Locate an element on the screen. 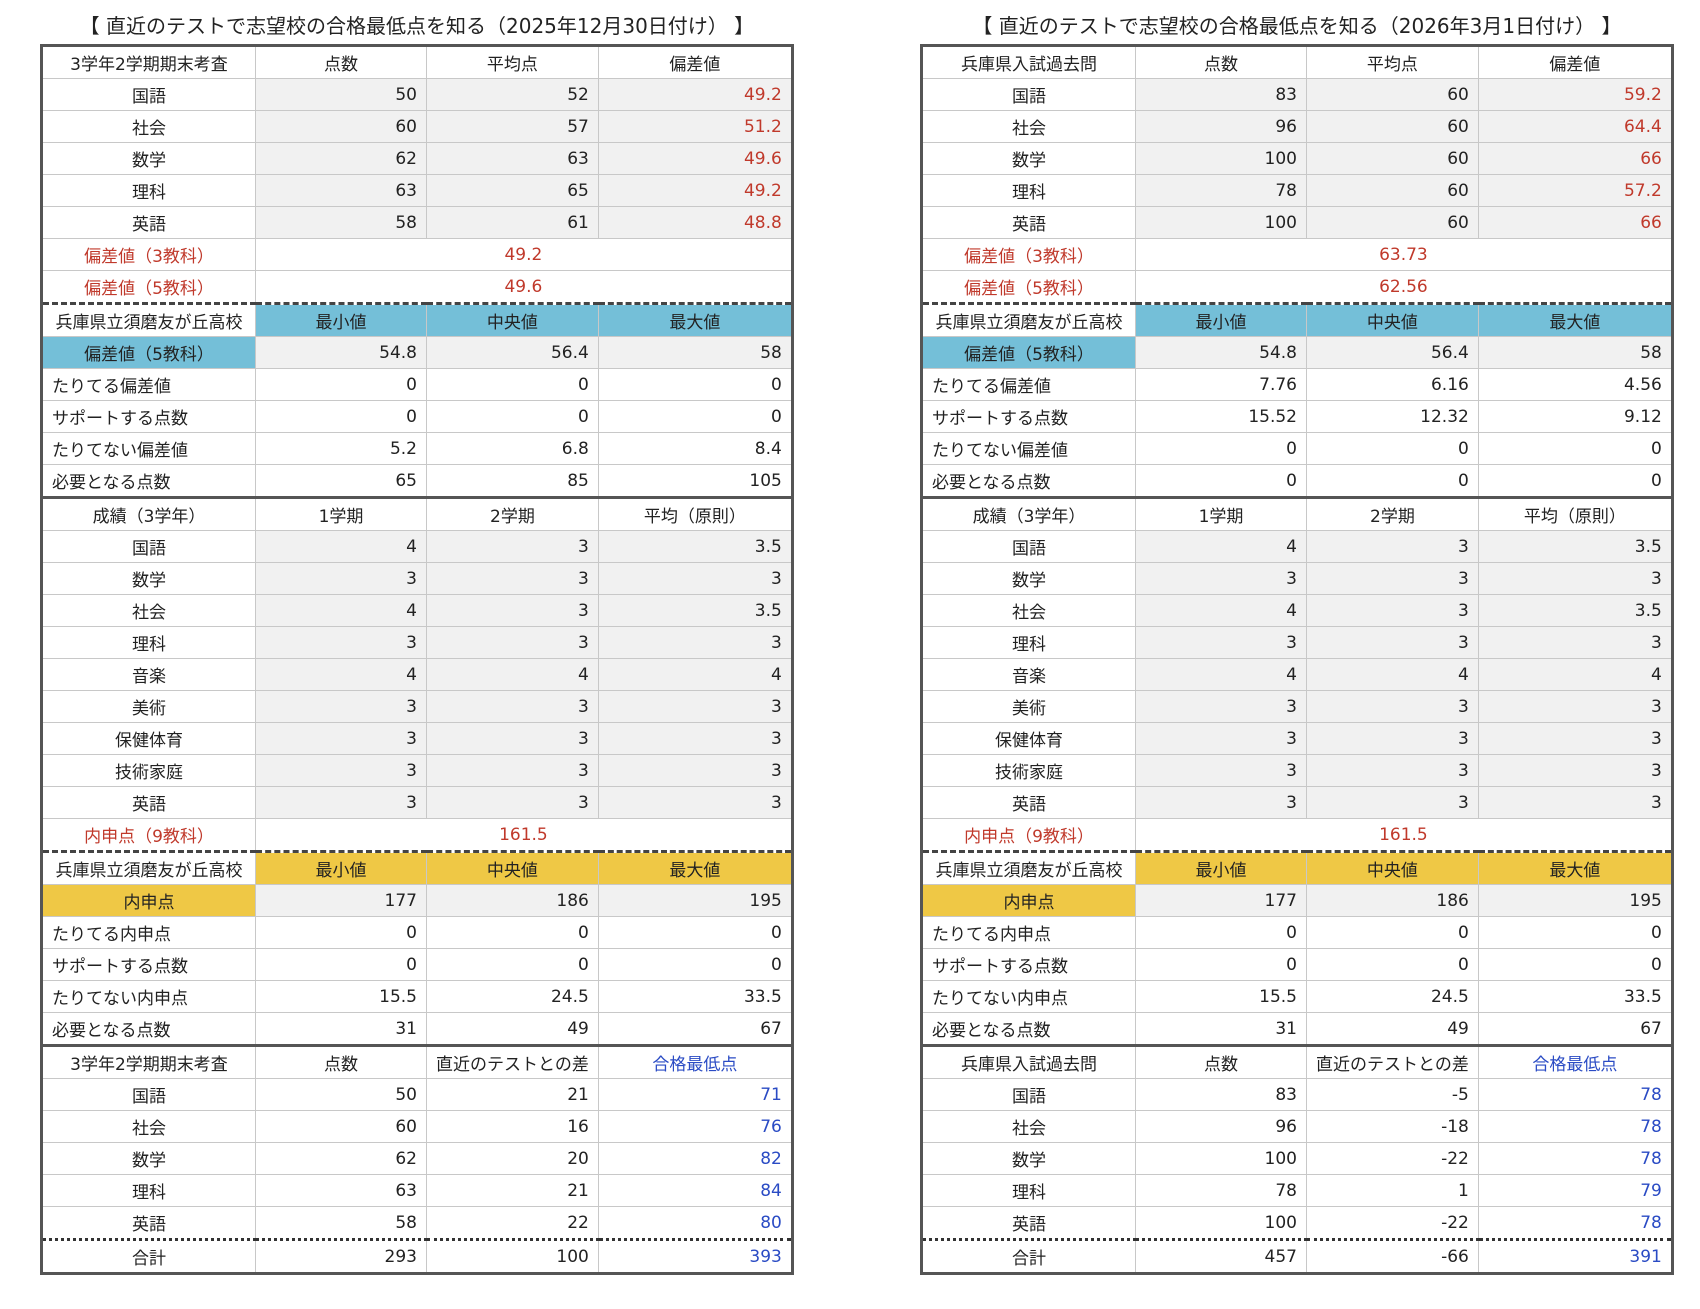 Image resolution: width=1700 pixels, height=1309 pixels. header-cell: 直近のテストとの差 is located at coordinates (512, 1061).